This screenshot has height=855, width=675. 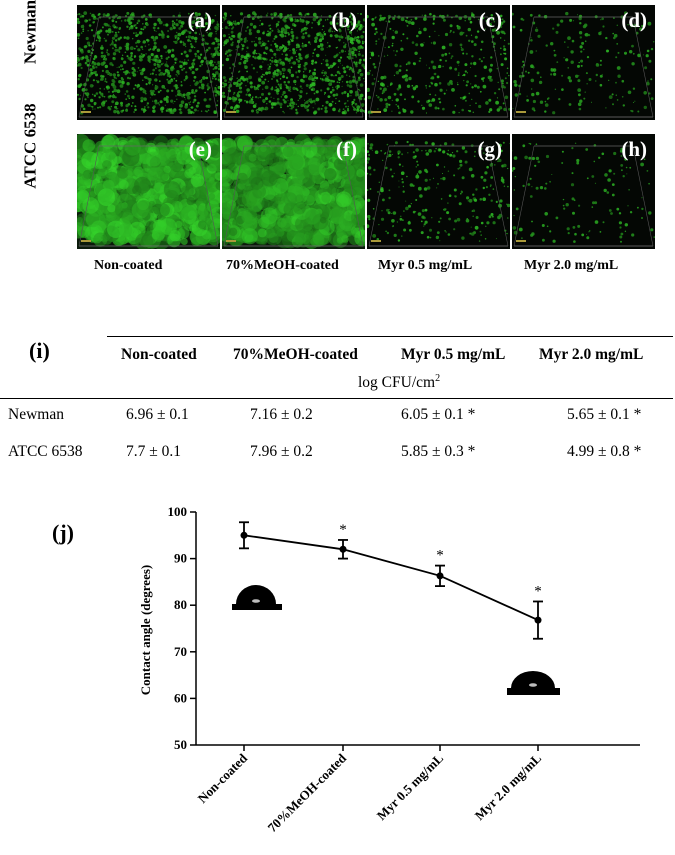 What do you see at coordinates (148, 62) in the screenshot?
I see `micrograph-panel-a: (a)` at bounding box center [148, 62].